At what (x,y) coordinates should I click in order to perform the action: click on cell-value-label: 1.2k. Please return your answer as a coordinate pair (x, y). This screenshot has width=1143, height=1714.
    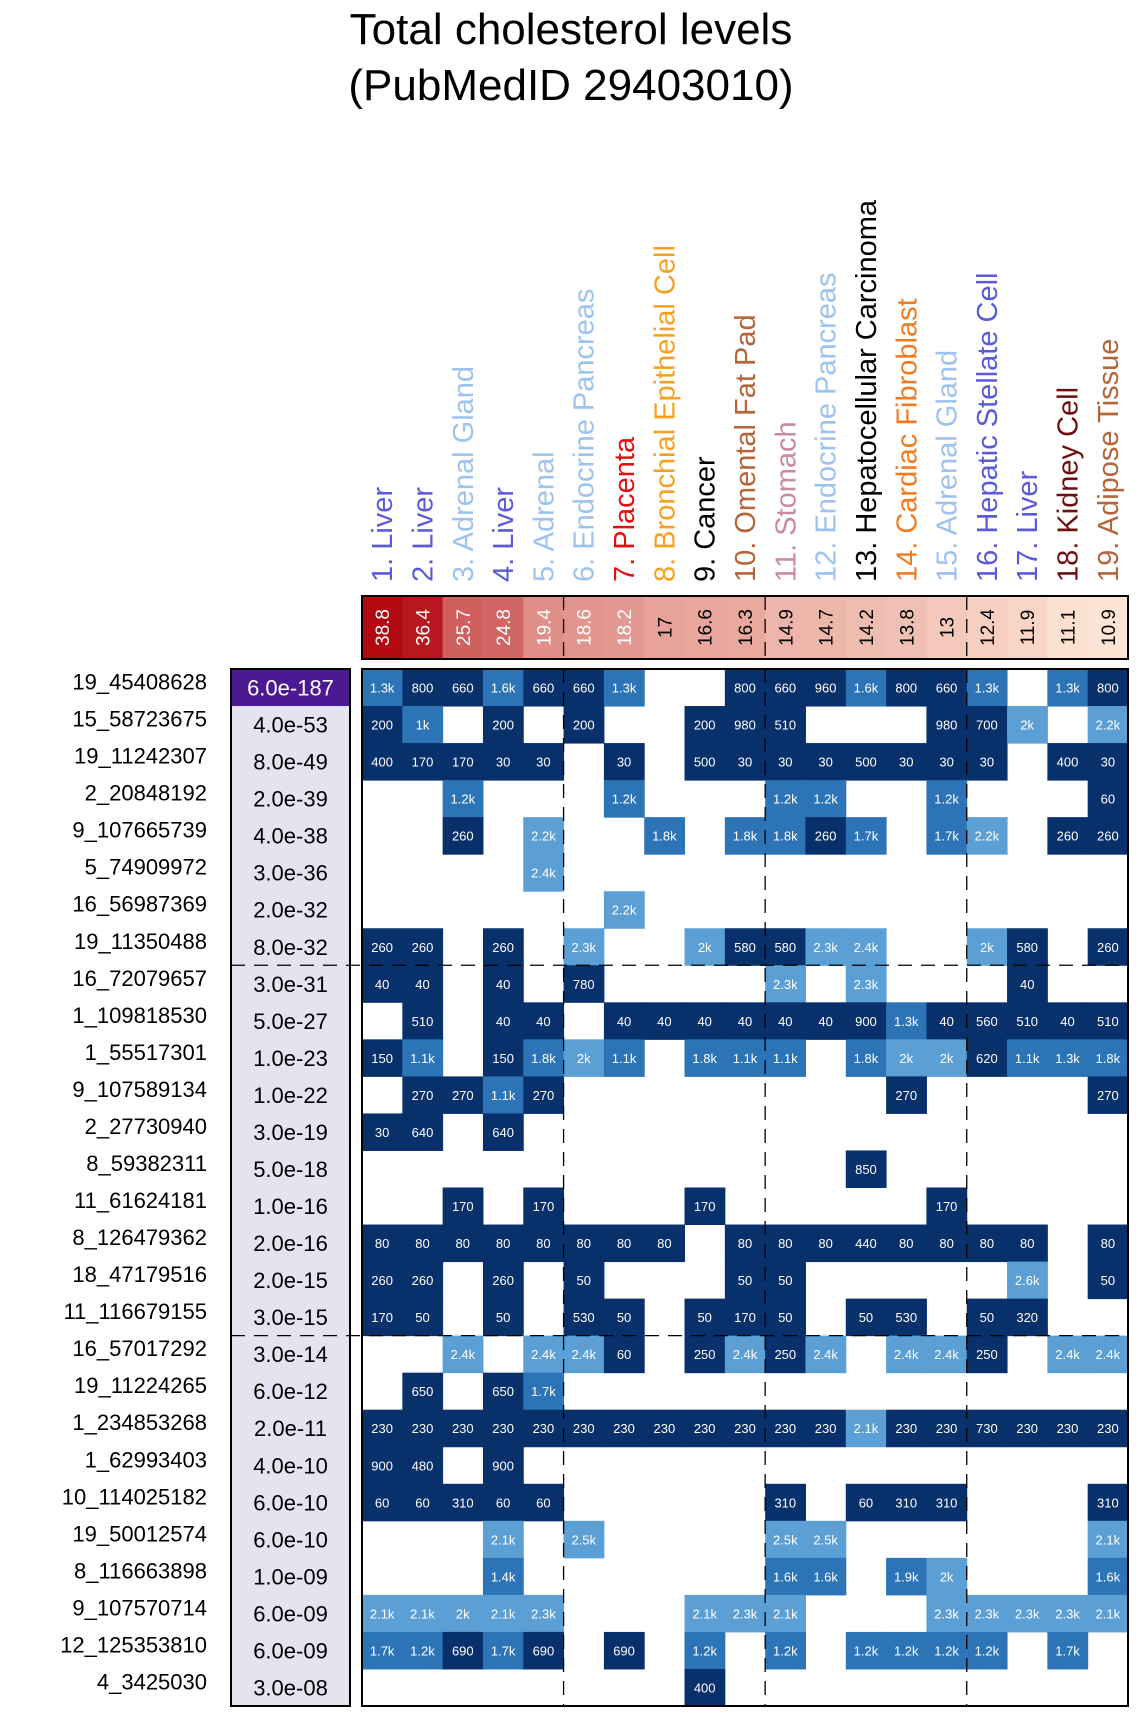
    Looking at the image, I should click on (704, 1650).